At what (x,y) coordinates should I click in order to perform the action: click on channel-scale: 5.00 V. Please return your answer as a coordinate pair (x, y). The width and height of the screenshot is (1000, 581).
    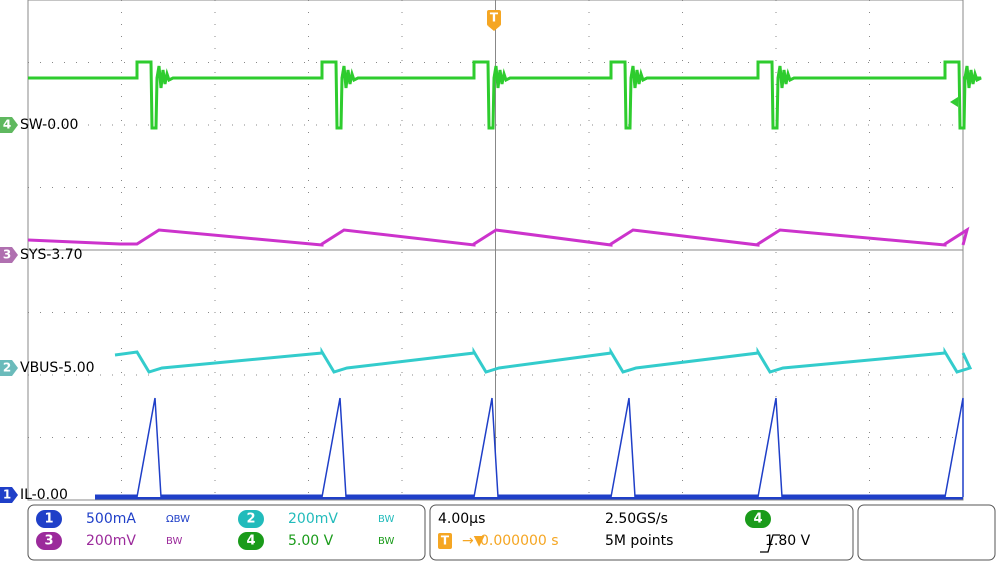
    Looking at the image, I should click on (311, 541).